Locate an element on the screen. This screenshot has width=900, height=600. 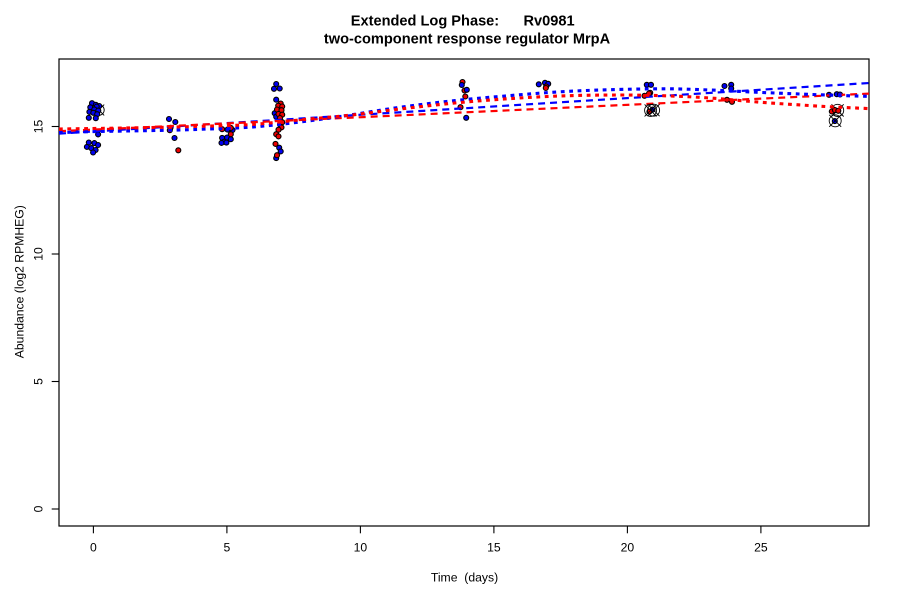
svg-text:two-component response regulat: two-component response regulator MrpA is located at coordinates (467, 39).